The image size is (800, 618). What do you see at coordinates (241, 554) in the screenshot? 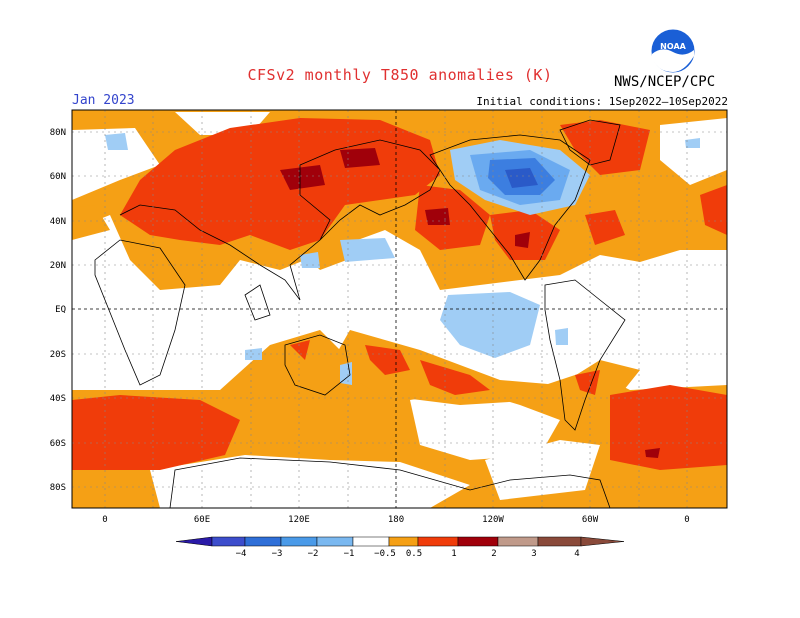
I see `colorbar-level-label: −4` at bounding box center [241, 554].